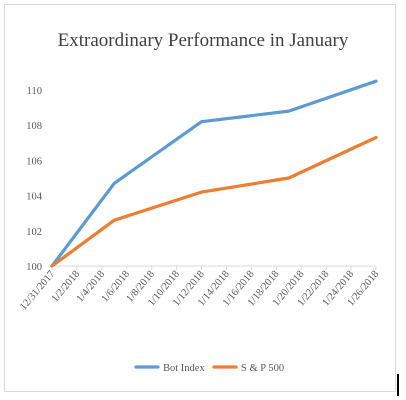 The height and width of the screenshot is (400, 406). Describe the element at coordinates (37, 291) in the screenshot. I see `x-tick-label: 12/31/2017` at that location.